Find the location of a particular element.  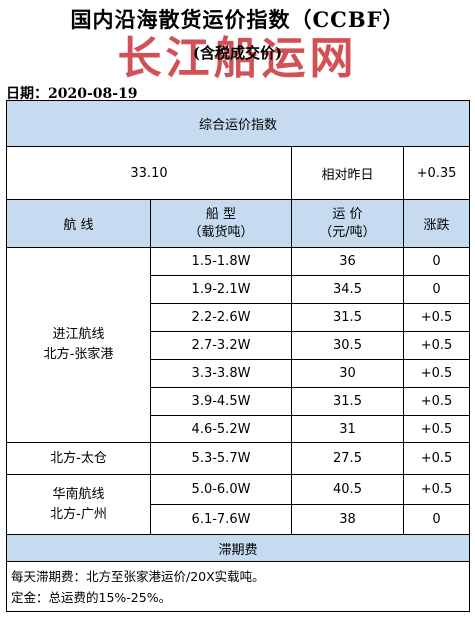

route-cell: 进江航线 北方-张家港 is located at coordinates (78, 345).